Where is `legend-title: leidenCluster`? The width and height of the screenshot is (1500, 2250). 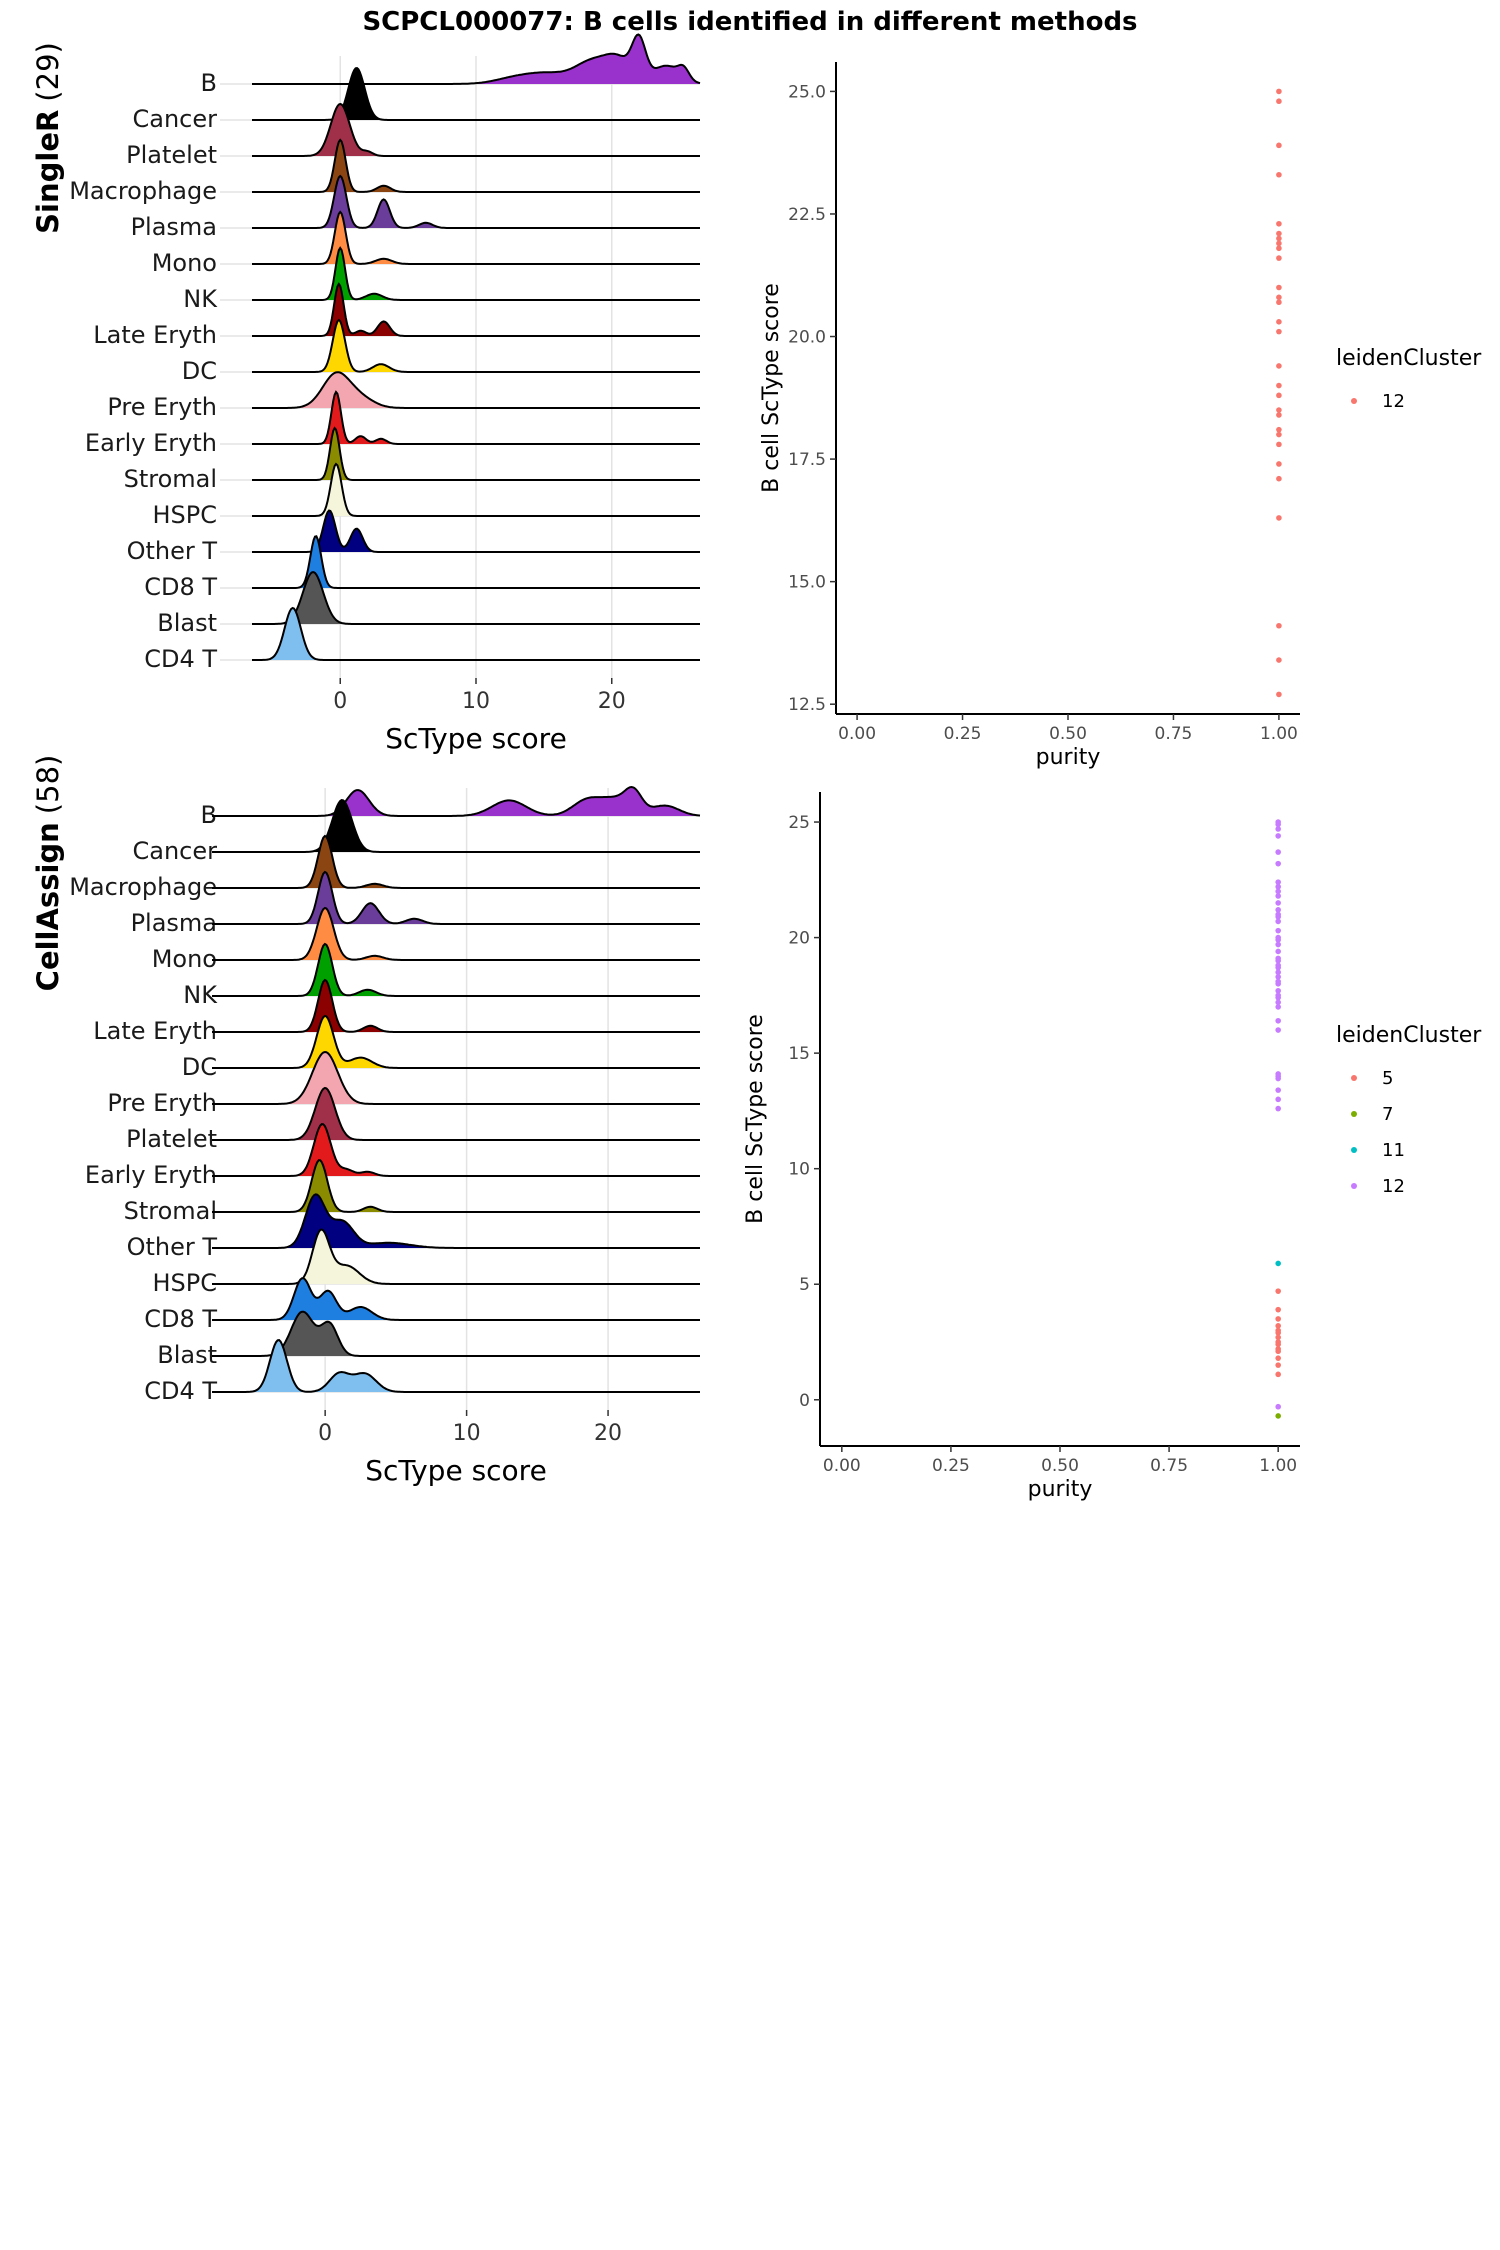
legend-title: leidenCluster is located at coordinates (1409, 1035).